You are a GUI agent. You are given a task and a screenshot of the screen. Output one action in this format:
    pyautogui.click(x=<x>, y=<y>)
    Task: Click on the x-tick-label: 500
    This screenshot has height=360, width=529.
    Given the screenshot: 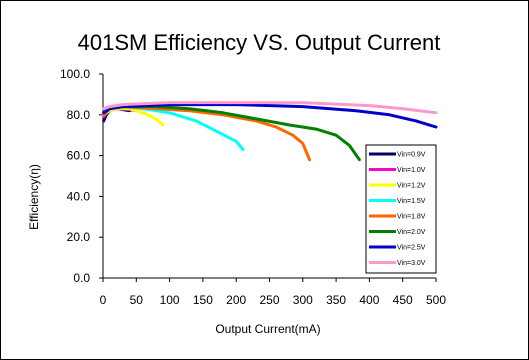 What is the action you would take?
    pyautogui.click(x=436, y=300)
    